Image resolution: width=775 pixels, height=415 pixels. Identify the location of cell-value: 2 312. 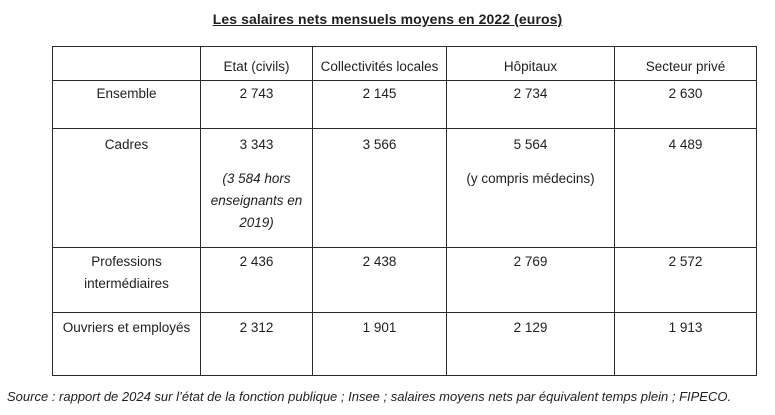
(256, 344).